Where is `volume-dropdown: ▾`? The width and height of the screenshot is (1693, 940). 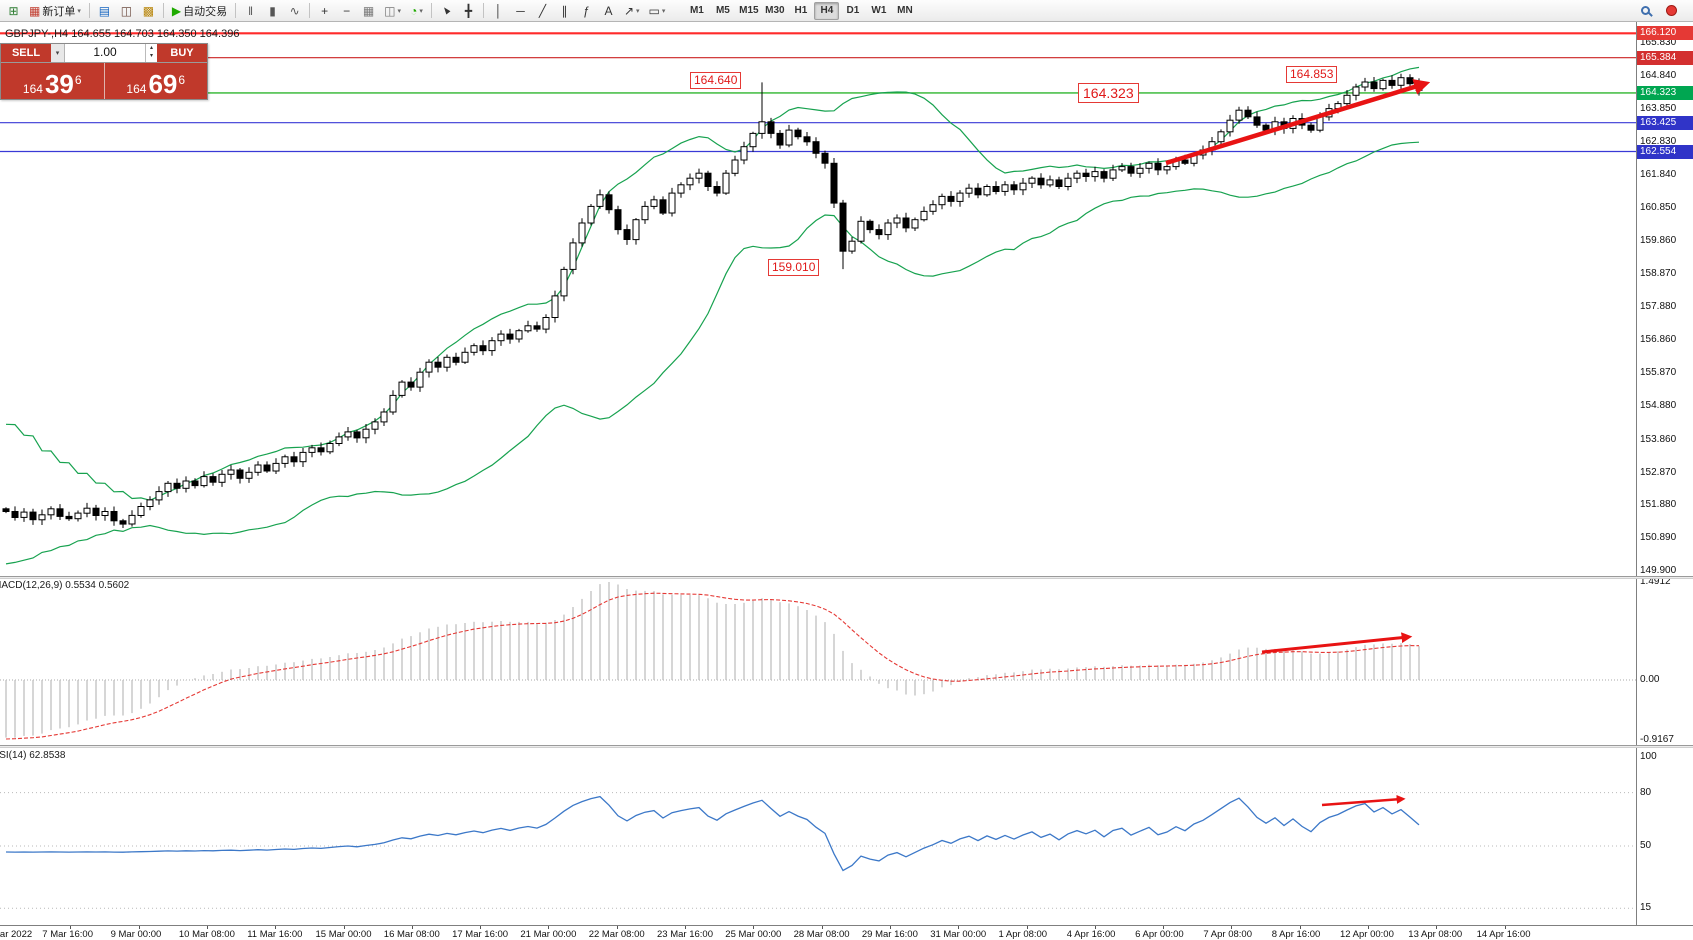 volume-dropdown: ▾ is located at coordinates (58, 53).